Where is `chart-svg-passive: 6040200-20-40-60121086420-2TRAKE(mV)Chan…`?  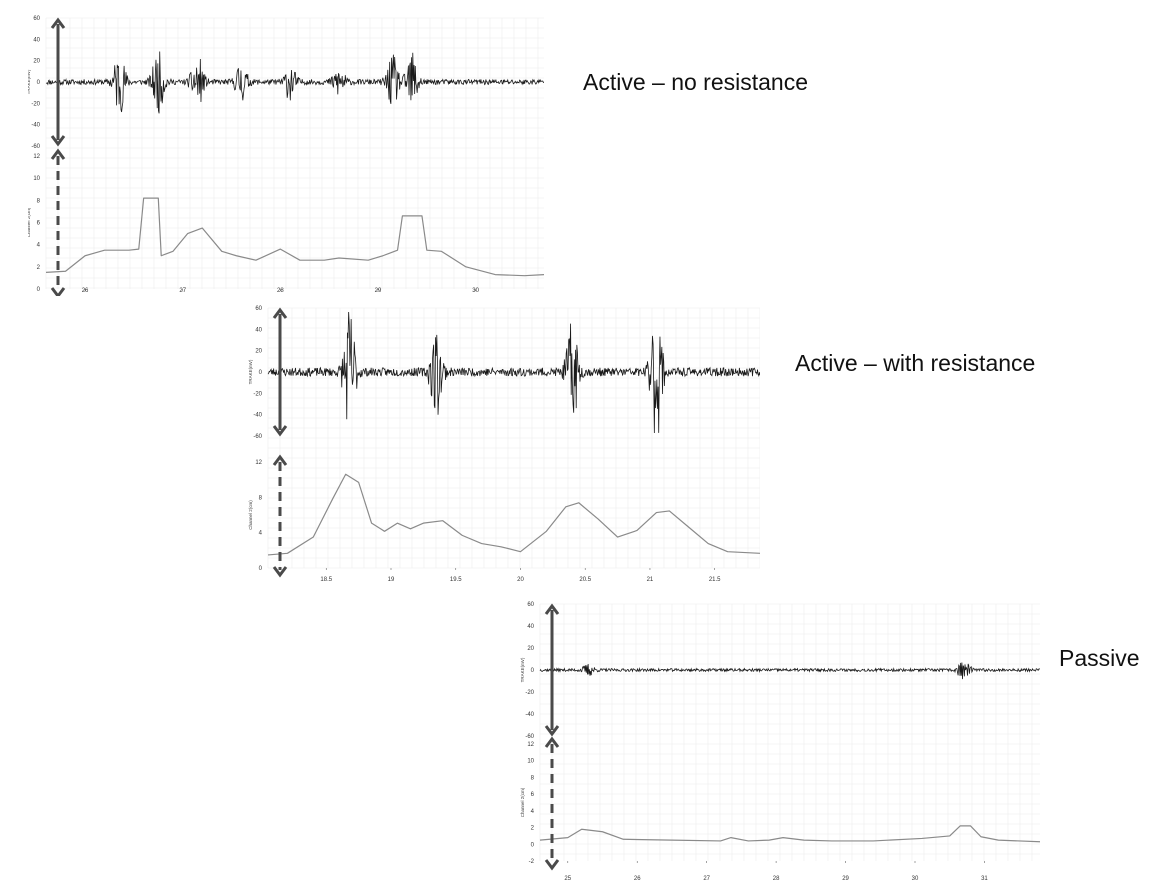
chart-svg-passive: 6040200-20-40-60121086420-2TRAKE(mV)Chan… is located at coordinates (780, 742).